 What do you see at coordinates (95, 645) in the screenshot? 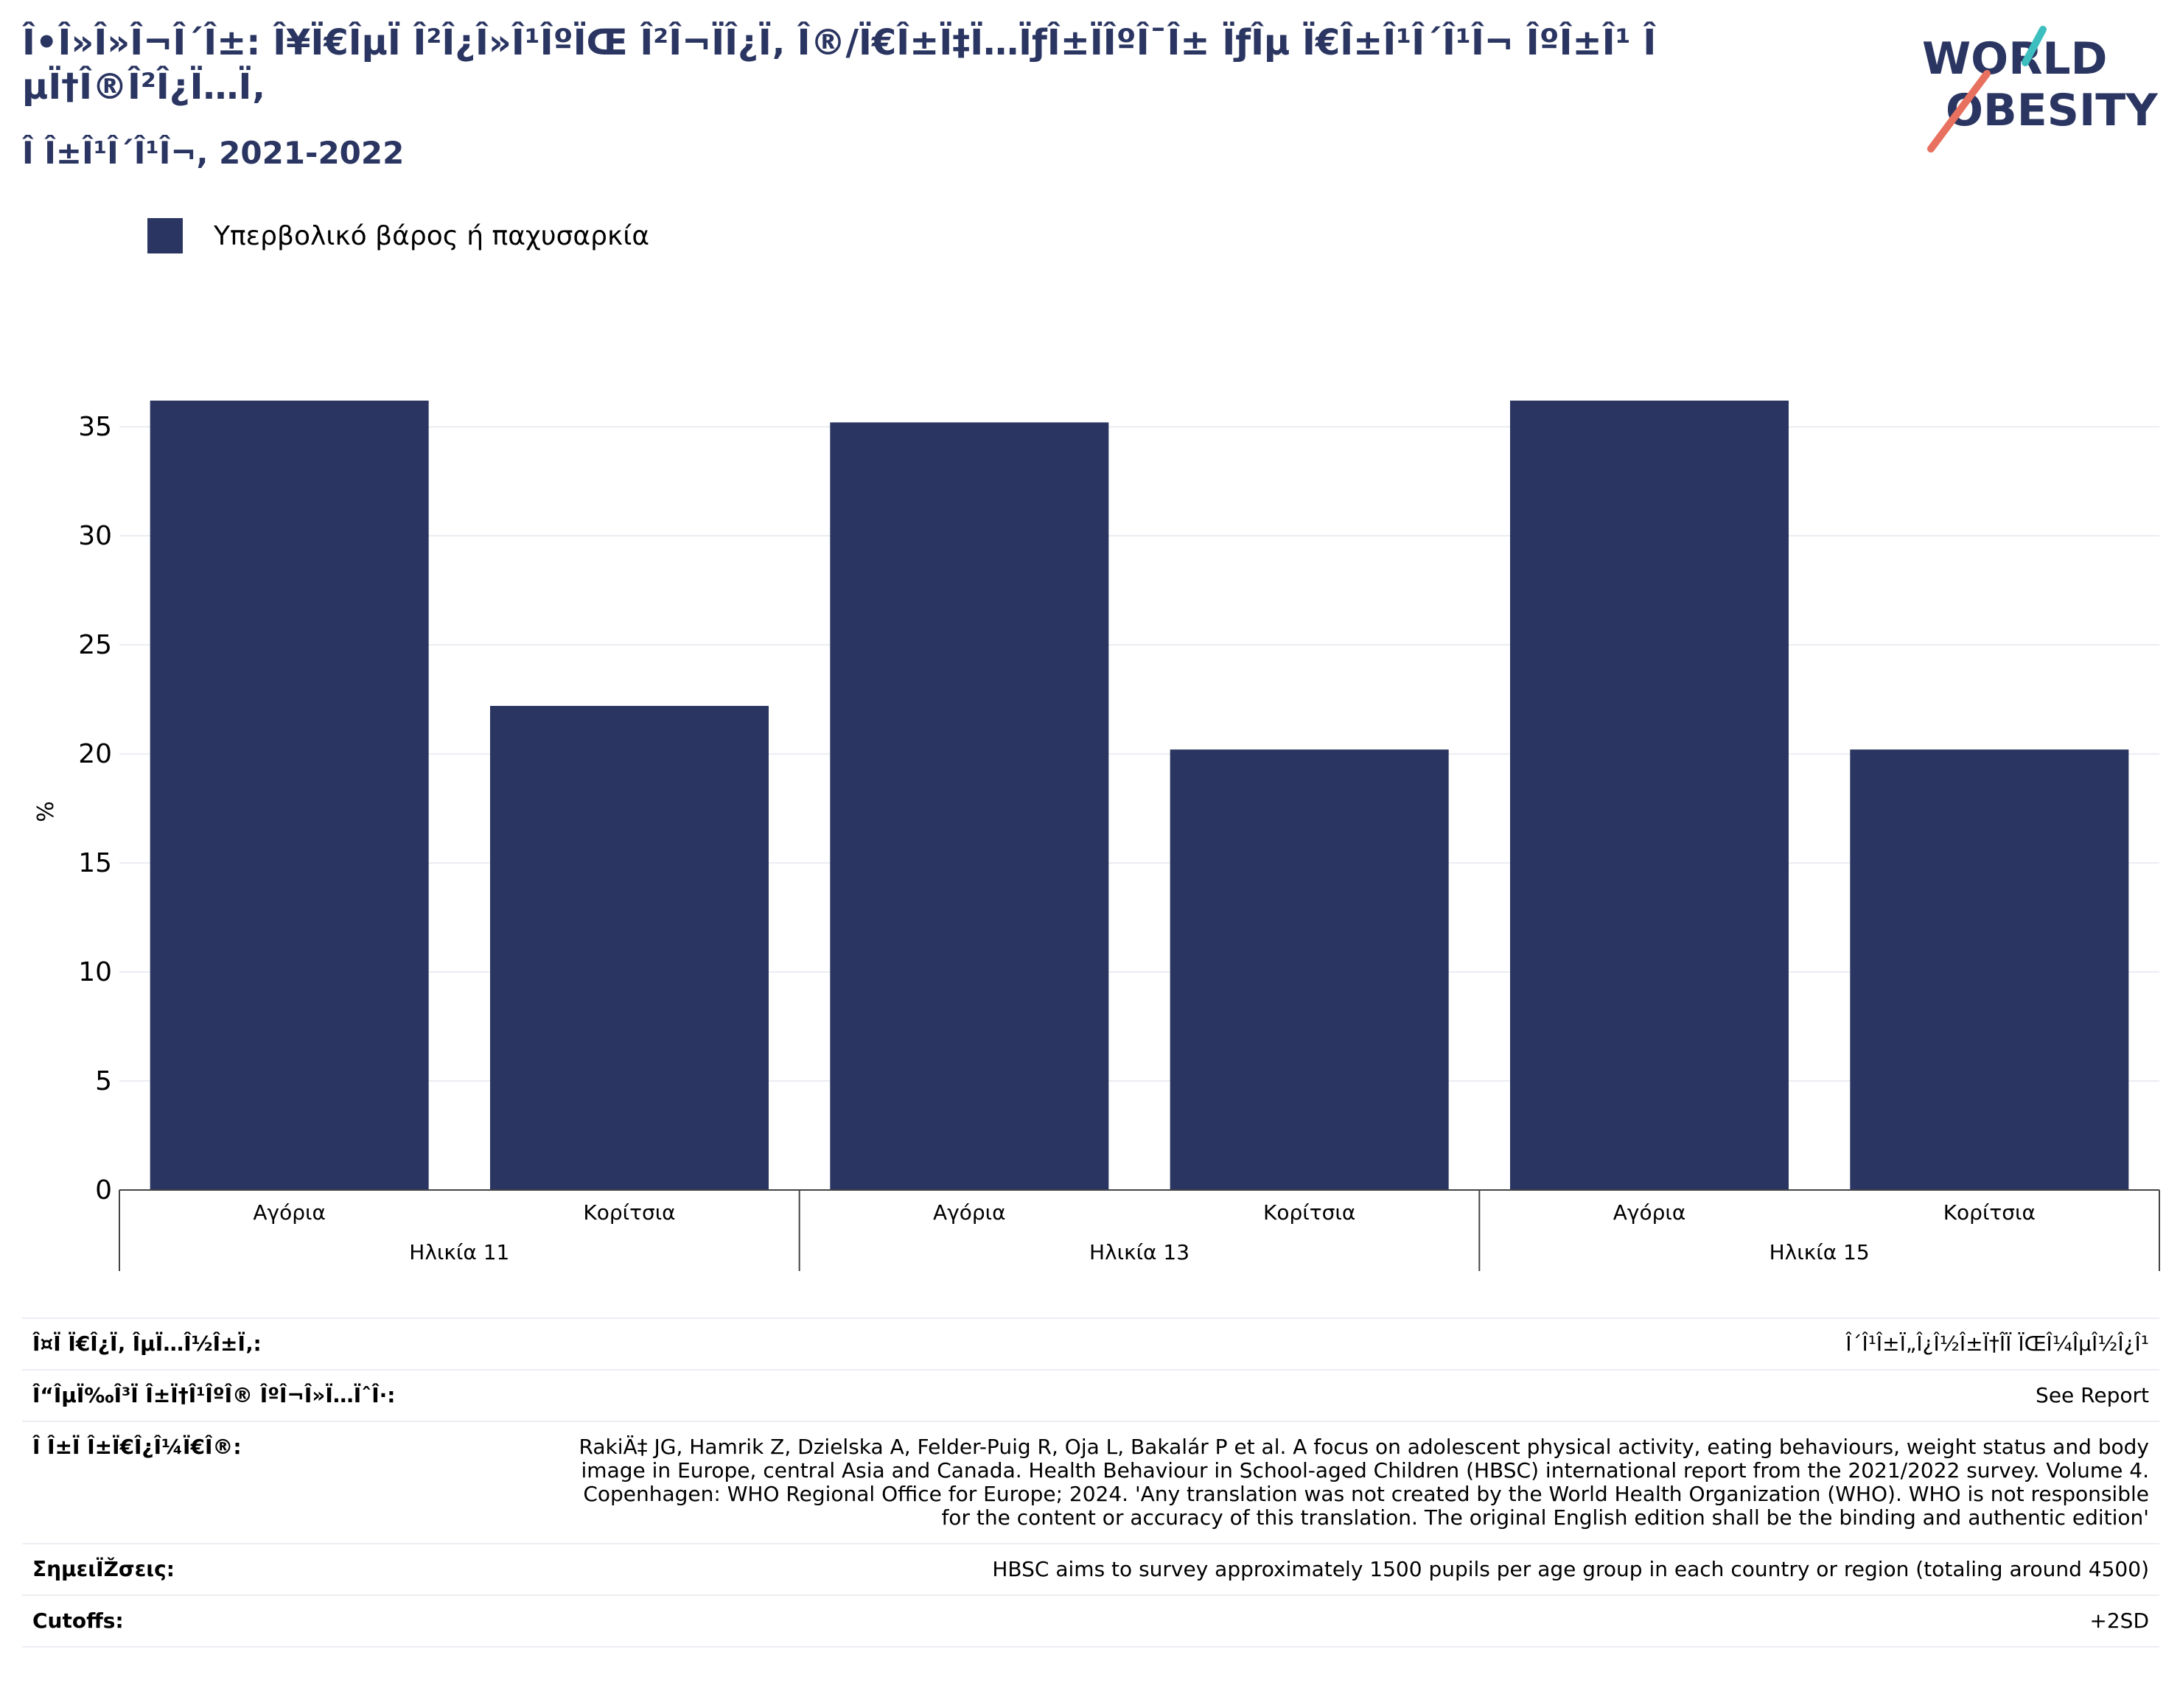
I see `y-tick-label: 25` at bounding box center [95, 645].